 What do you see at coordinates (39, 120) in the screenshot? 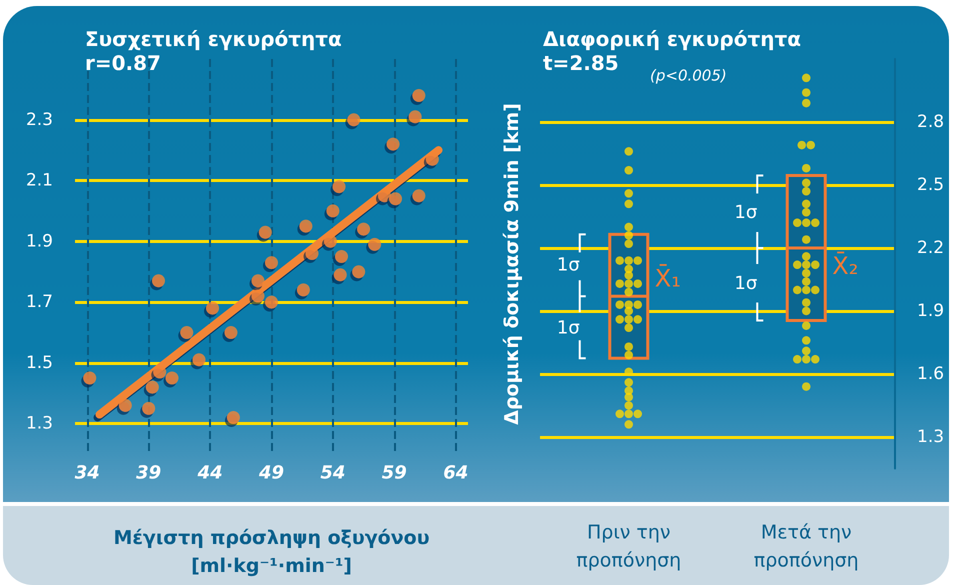
I see `y-tick-label: 2.3` at bounding box center [39, 120].